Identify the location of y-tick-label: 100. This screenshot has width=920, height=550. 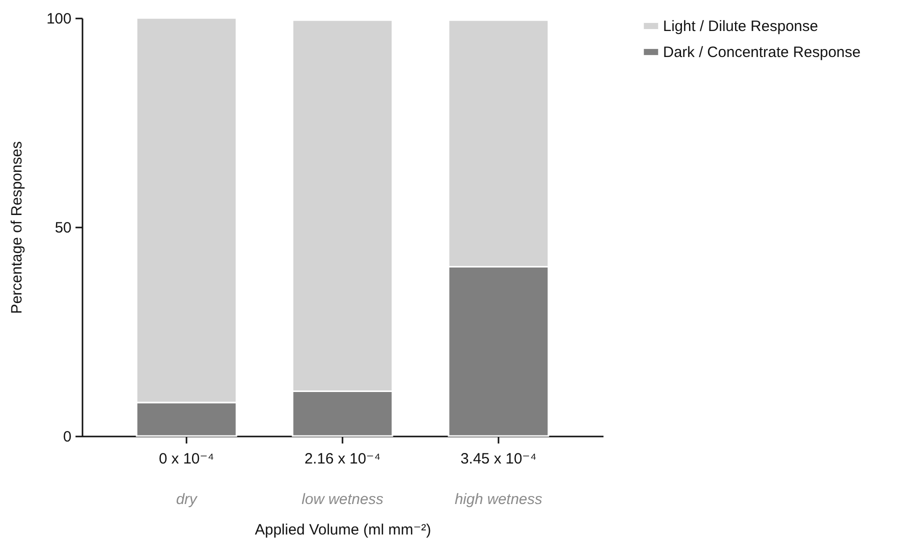
(59, 19).